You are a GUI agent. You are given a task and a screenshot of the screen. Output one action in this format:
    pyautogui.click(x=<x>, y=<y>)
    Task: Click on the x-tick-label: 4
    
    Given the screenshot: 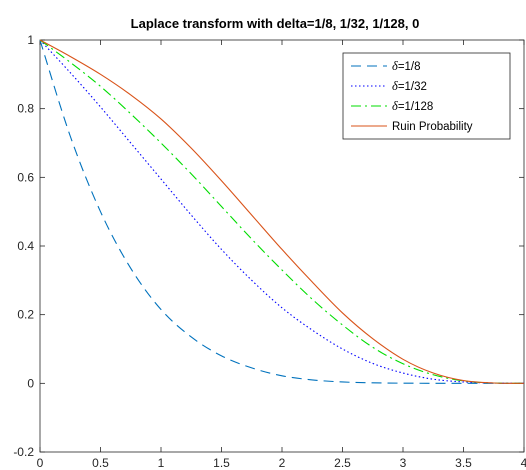 What is the action you would take?
    pyautogui.click(x=523, y=463)
    